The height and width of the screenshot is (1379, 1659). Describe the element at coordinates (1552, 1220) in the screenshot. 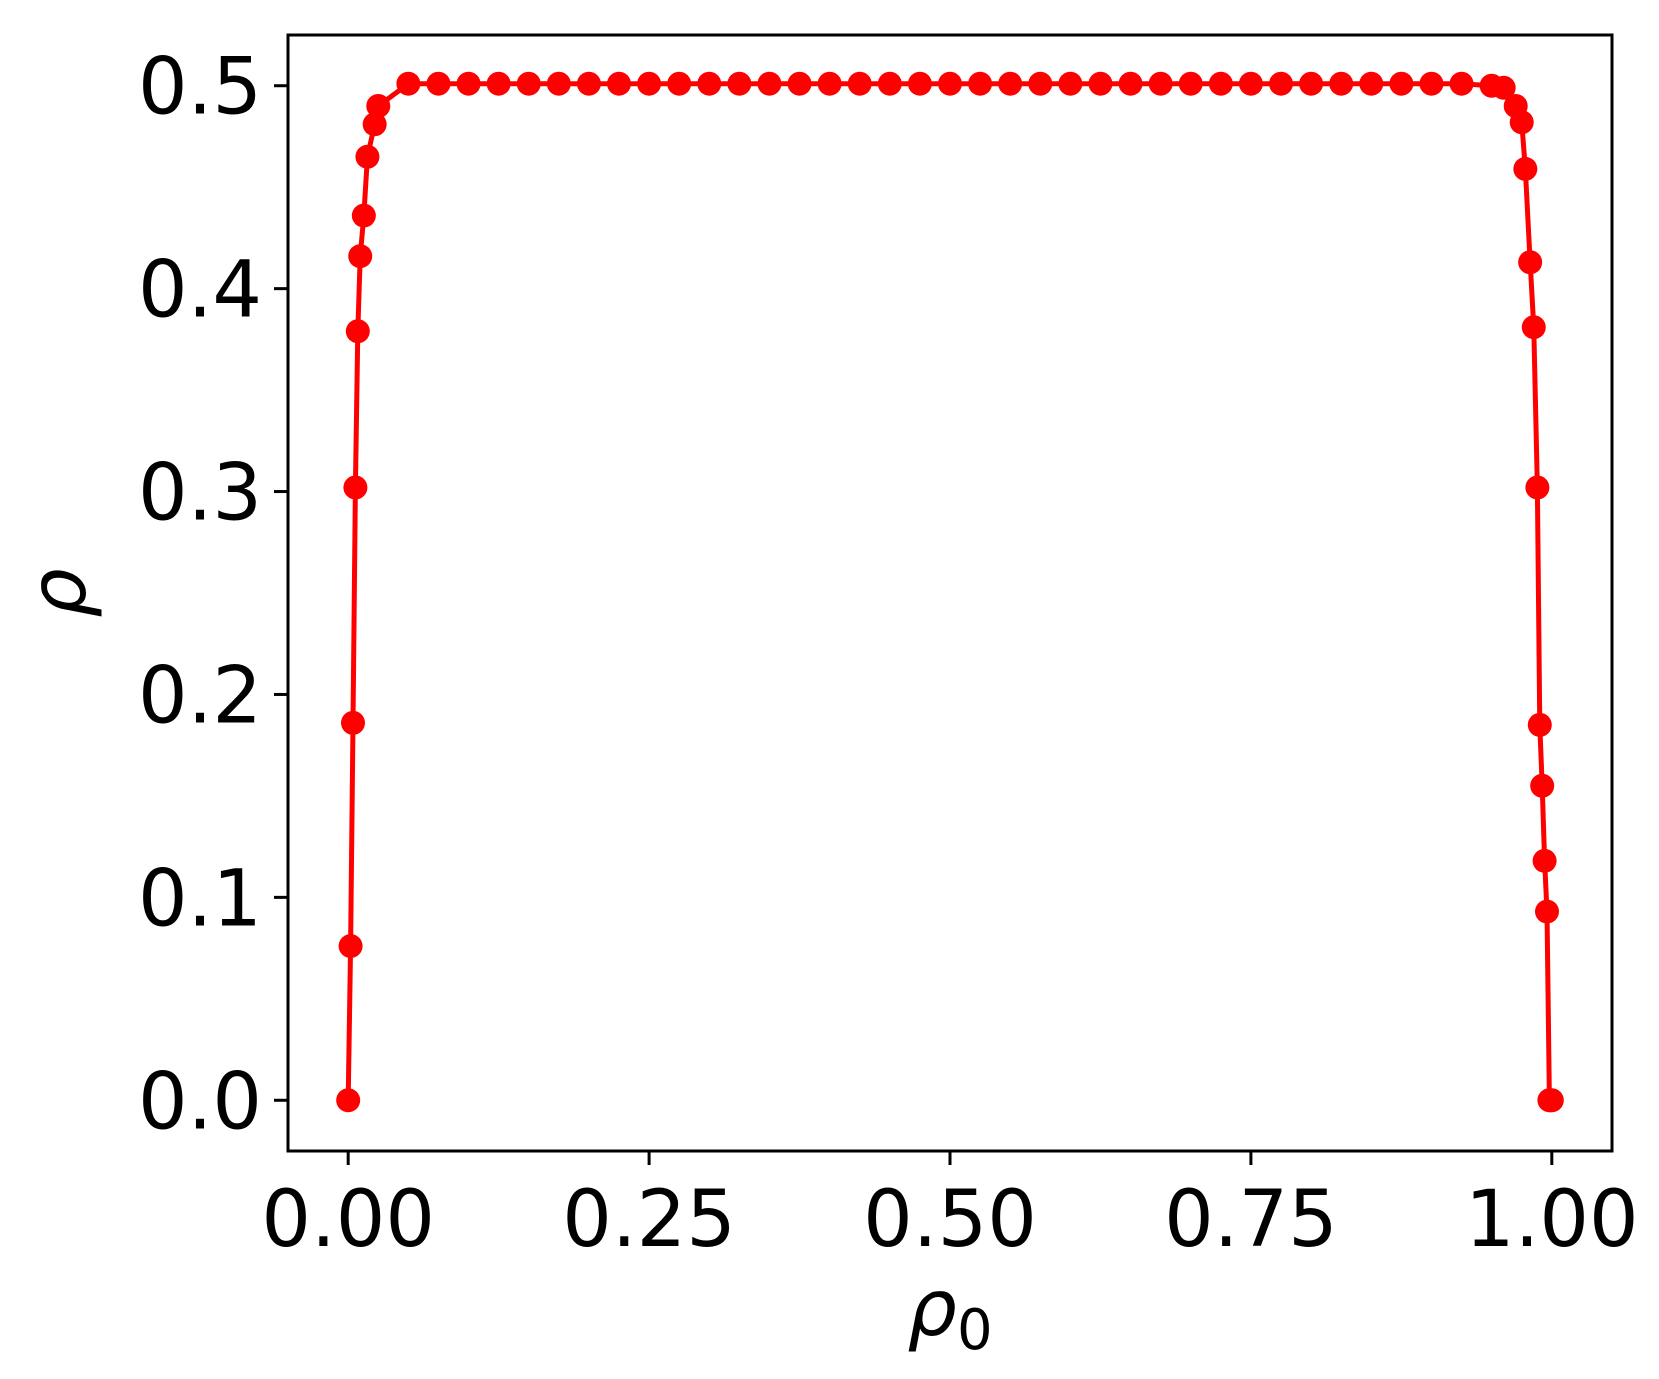

I see `x-tick-label: 1.00` at that location.